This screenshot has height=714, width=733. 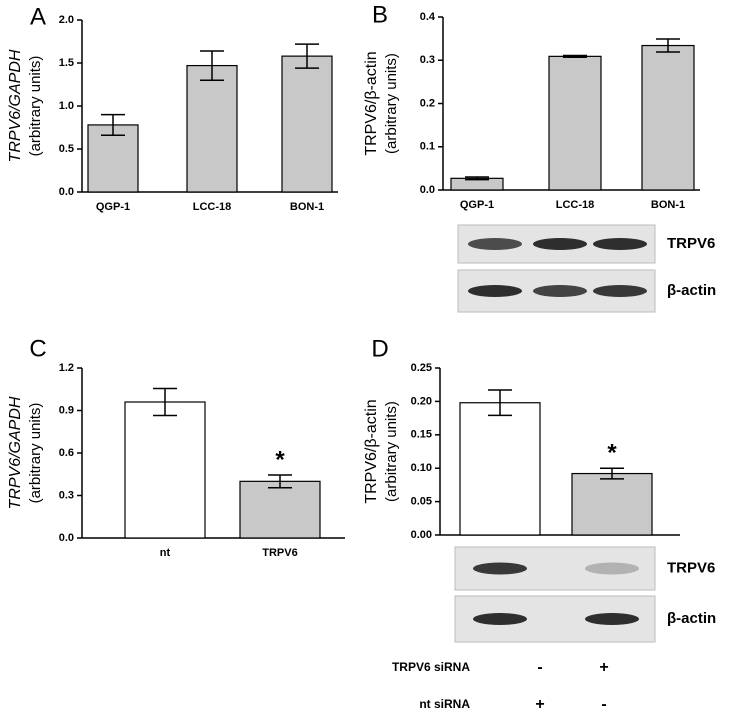 What do you see at coordinates (380, 14) in the screenshot?
I see `panel-letter: B` at bounding box center [380, 14].